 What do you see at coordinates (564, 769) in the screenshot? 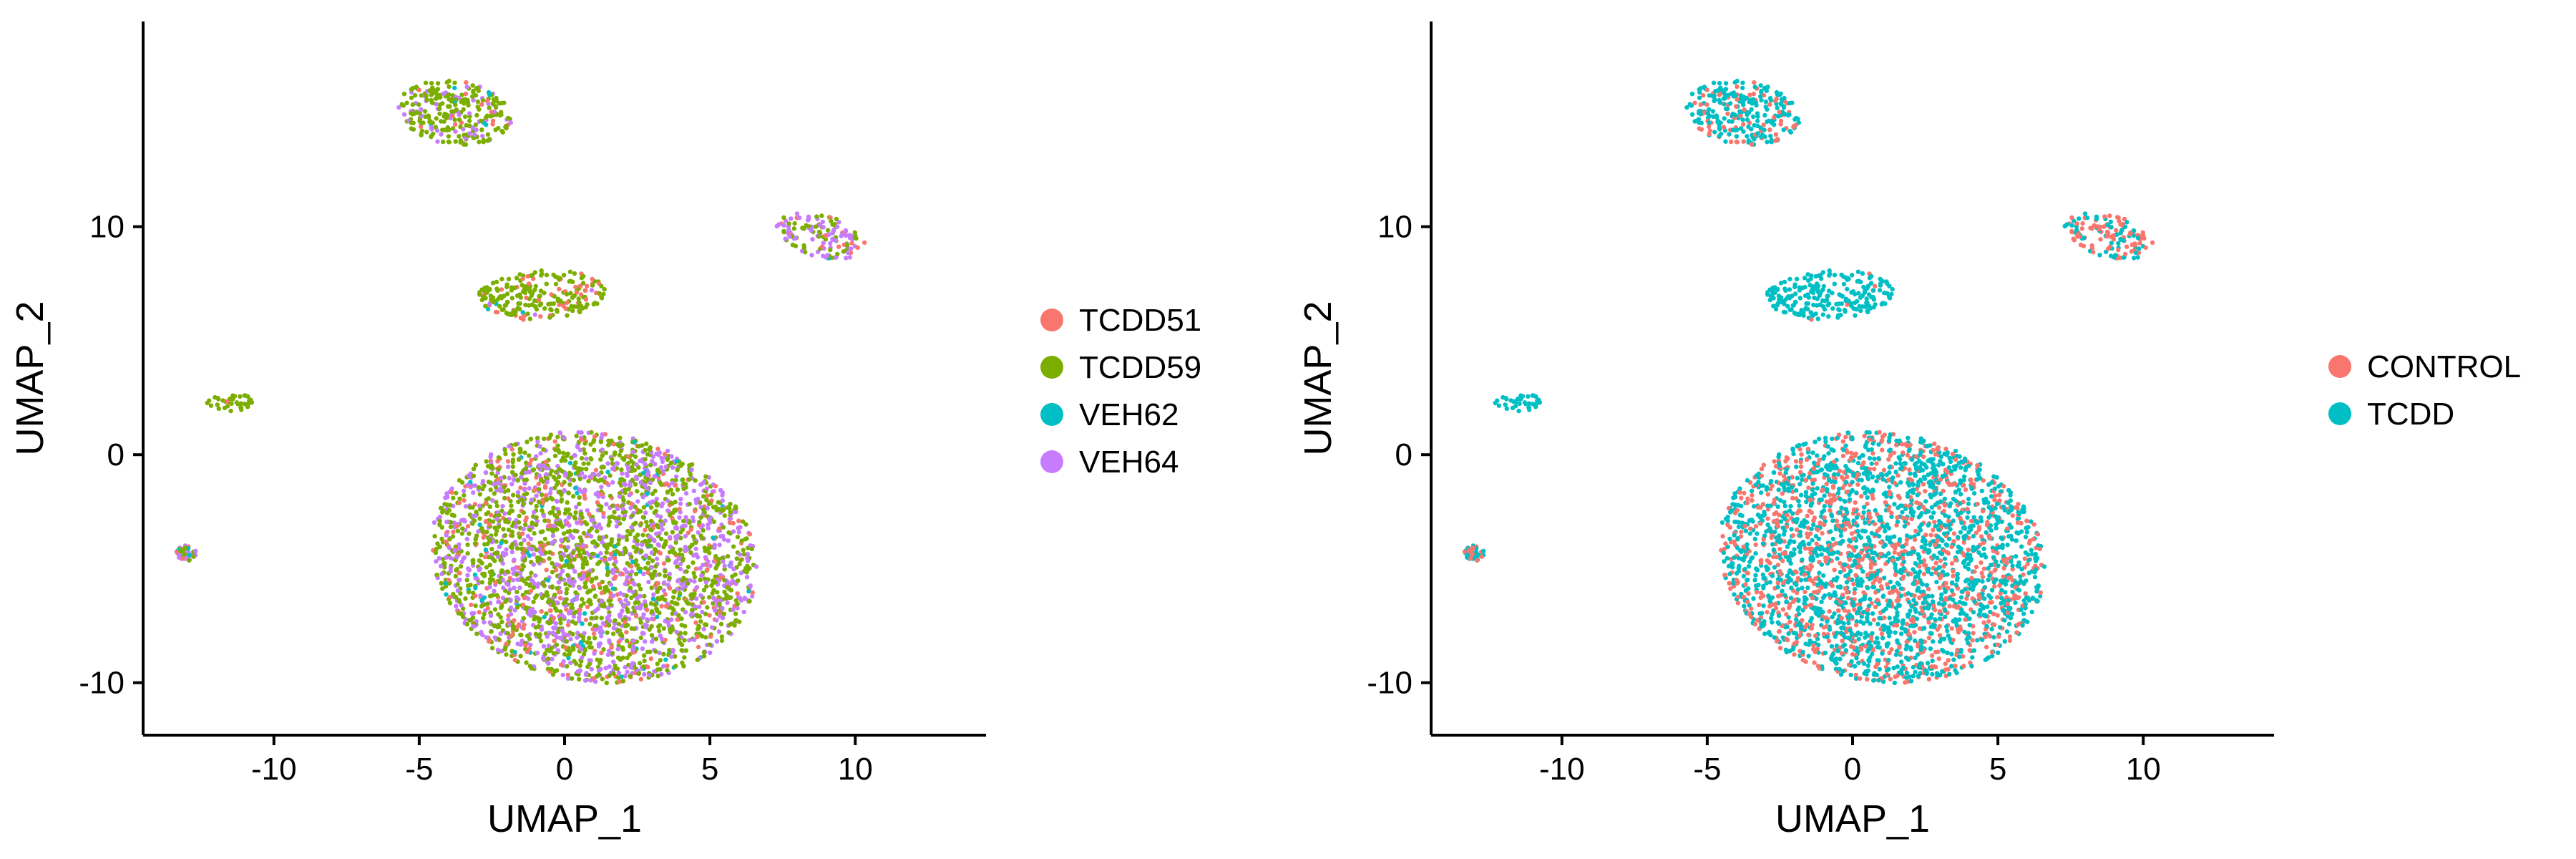
I see `x-tick-label: 0` at bounding box center [564, 769].